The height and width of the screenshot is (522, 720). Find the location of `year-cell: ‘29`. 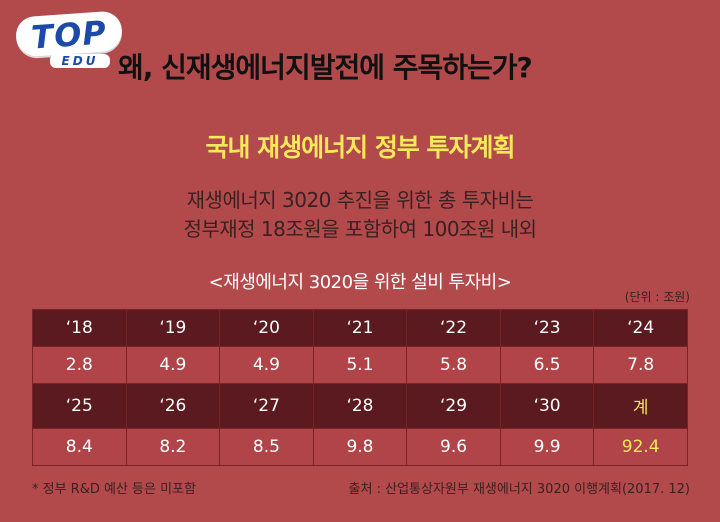

year-cell: ‘29 is located at coordinates (453, 406).